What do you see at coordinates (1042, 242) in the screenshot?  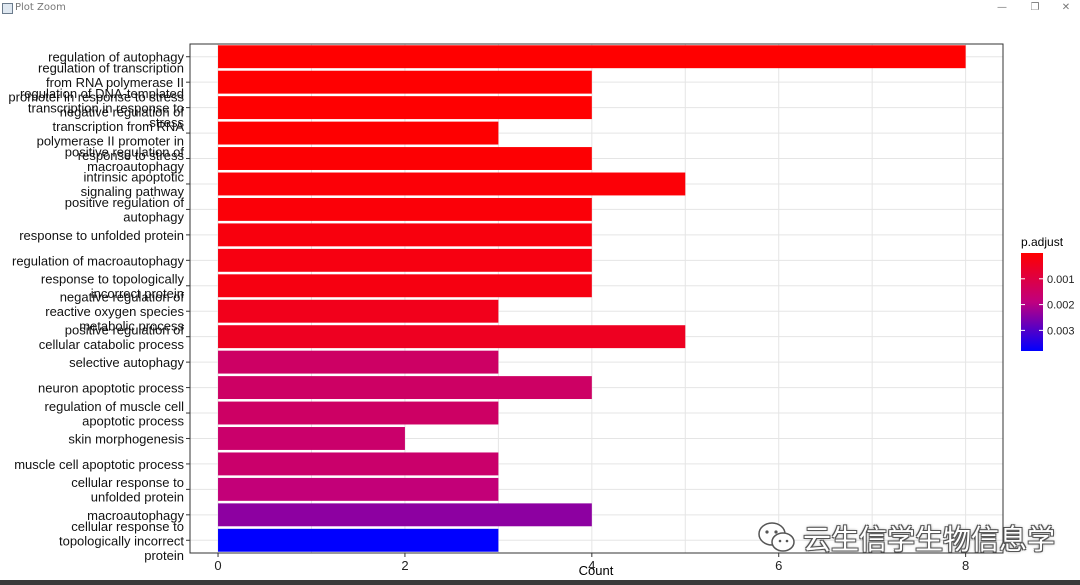 I see `legend-title: p.adjust` at bounding box center [1042, 242].